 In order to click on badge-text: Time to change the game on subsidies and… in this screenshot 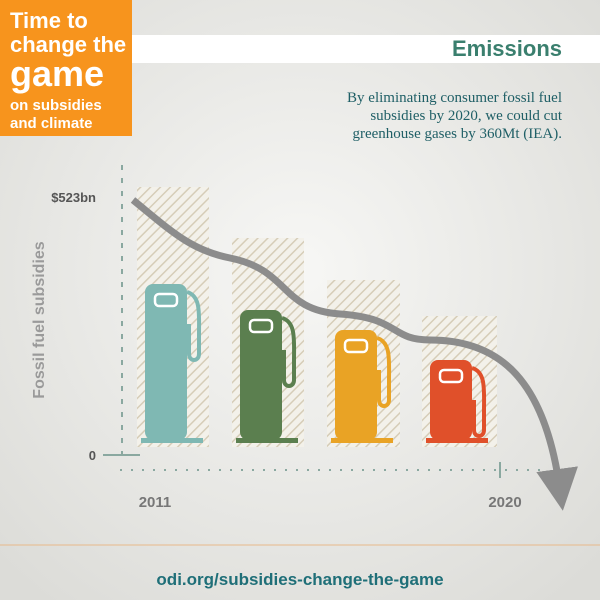, I will do `click(68, 70)`.